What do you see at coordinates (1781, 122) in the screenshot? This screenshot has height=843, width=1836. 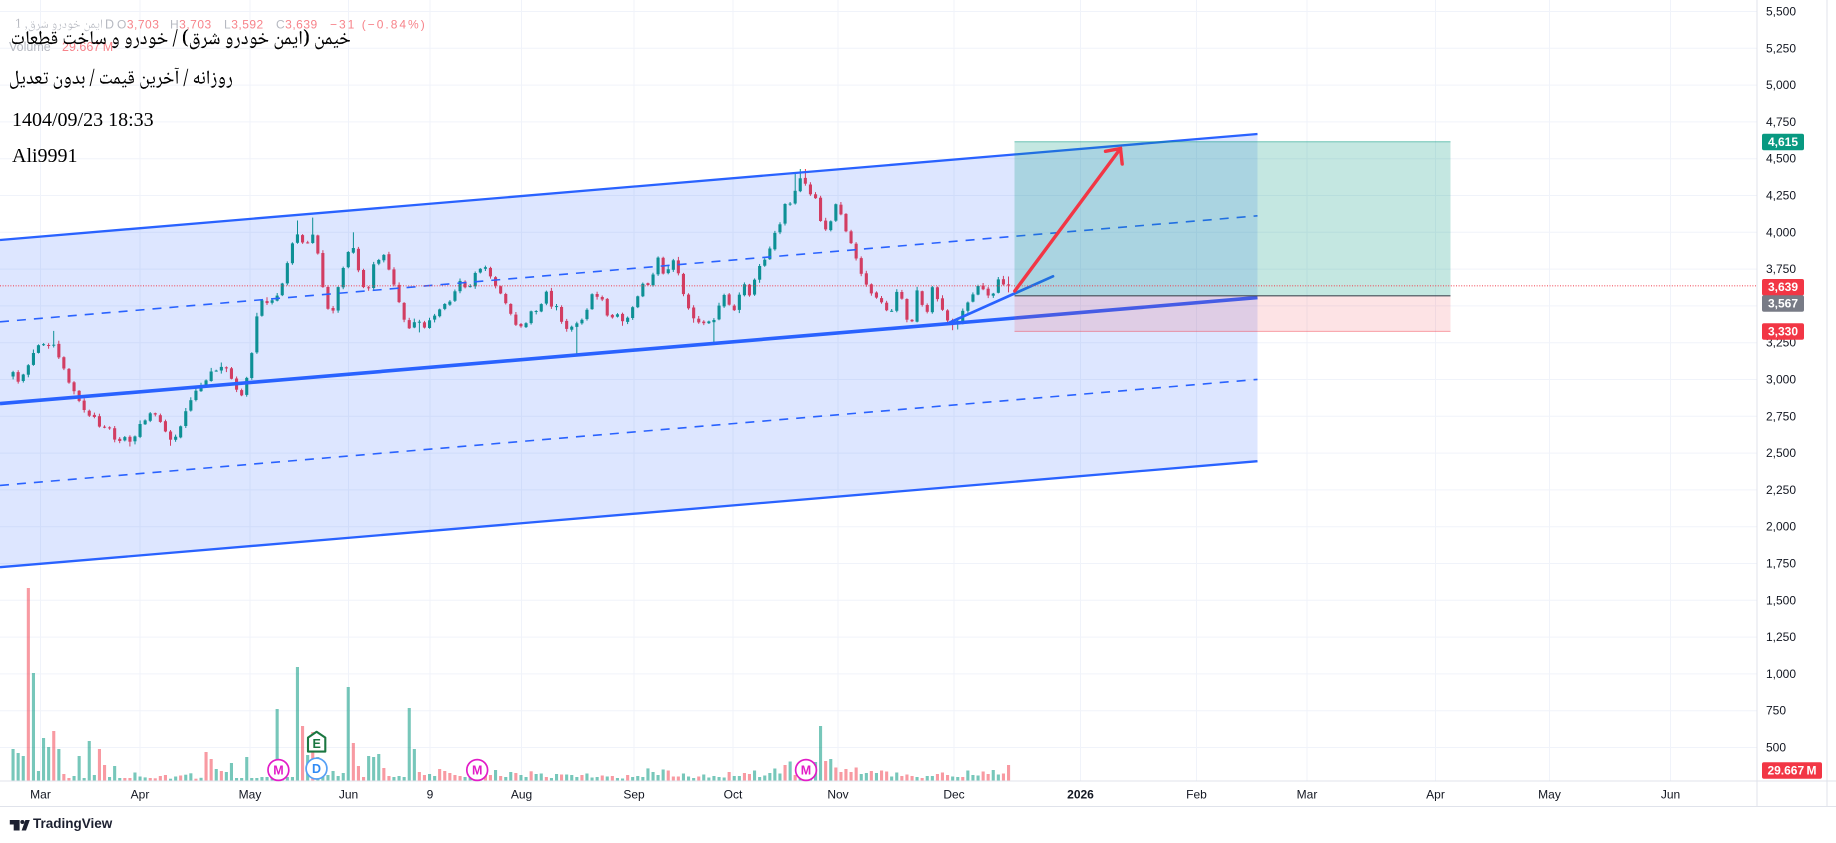 I see `svg-text: 4,750` at bounding box center [1781, 122].